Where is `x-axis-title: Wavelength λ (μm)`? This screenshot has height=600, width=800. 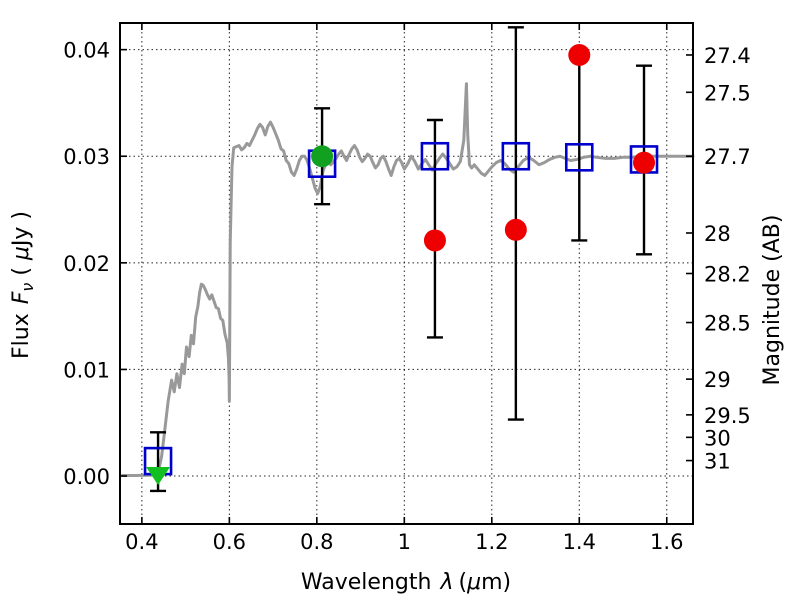 x-axis-title: Wavelength λ (μm) is located at coordinates (406, 582).